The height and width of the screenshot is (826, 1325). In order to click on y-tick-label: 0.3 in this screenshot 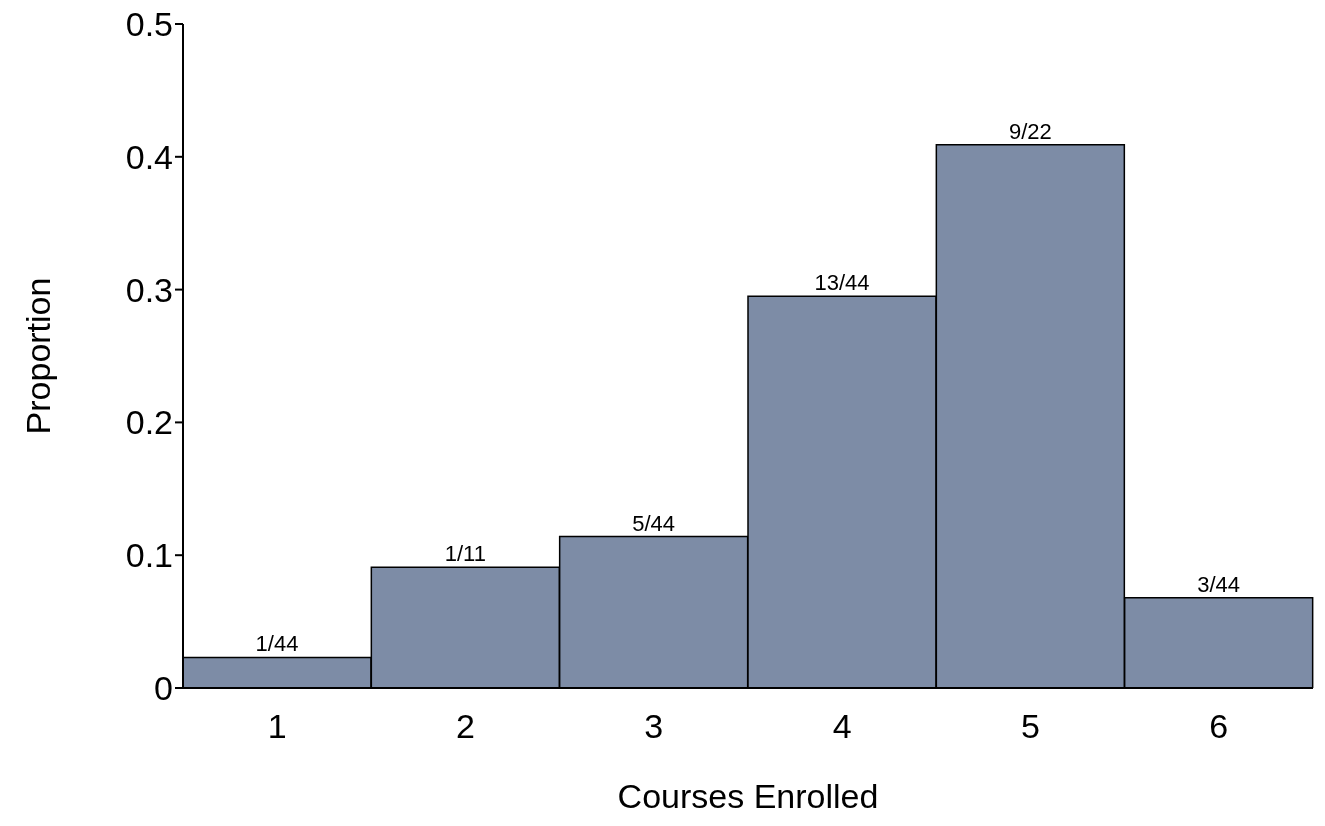, I will do `click(149, 289)`.